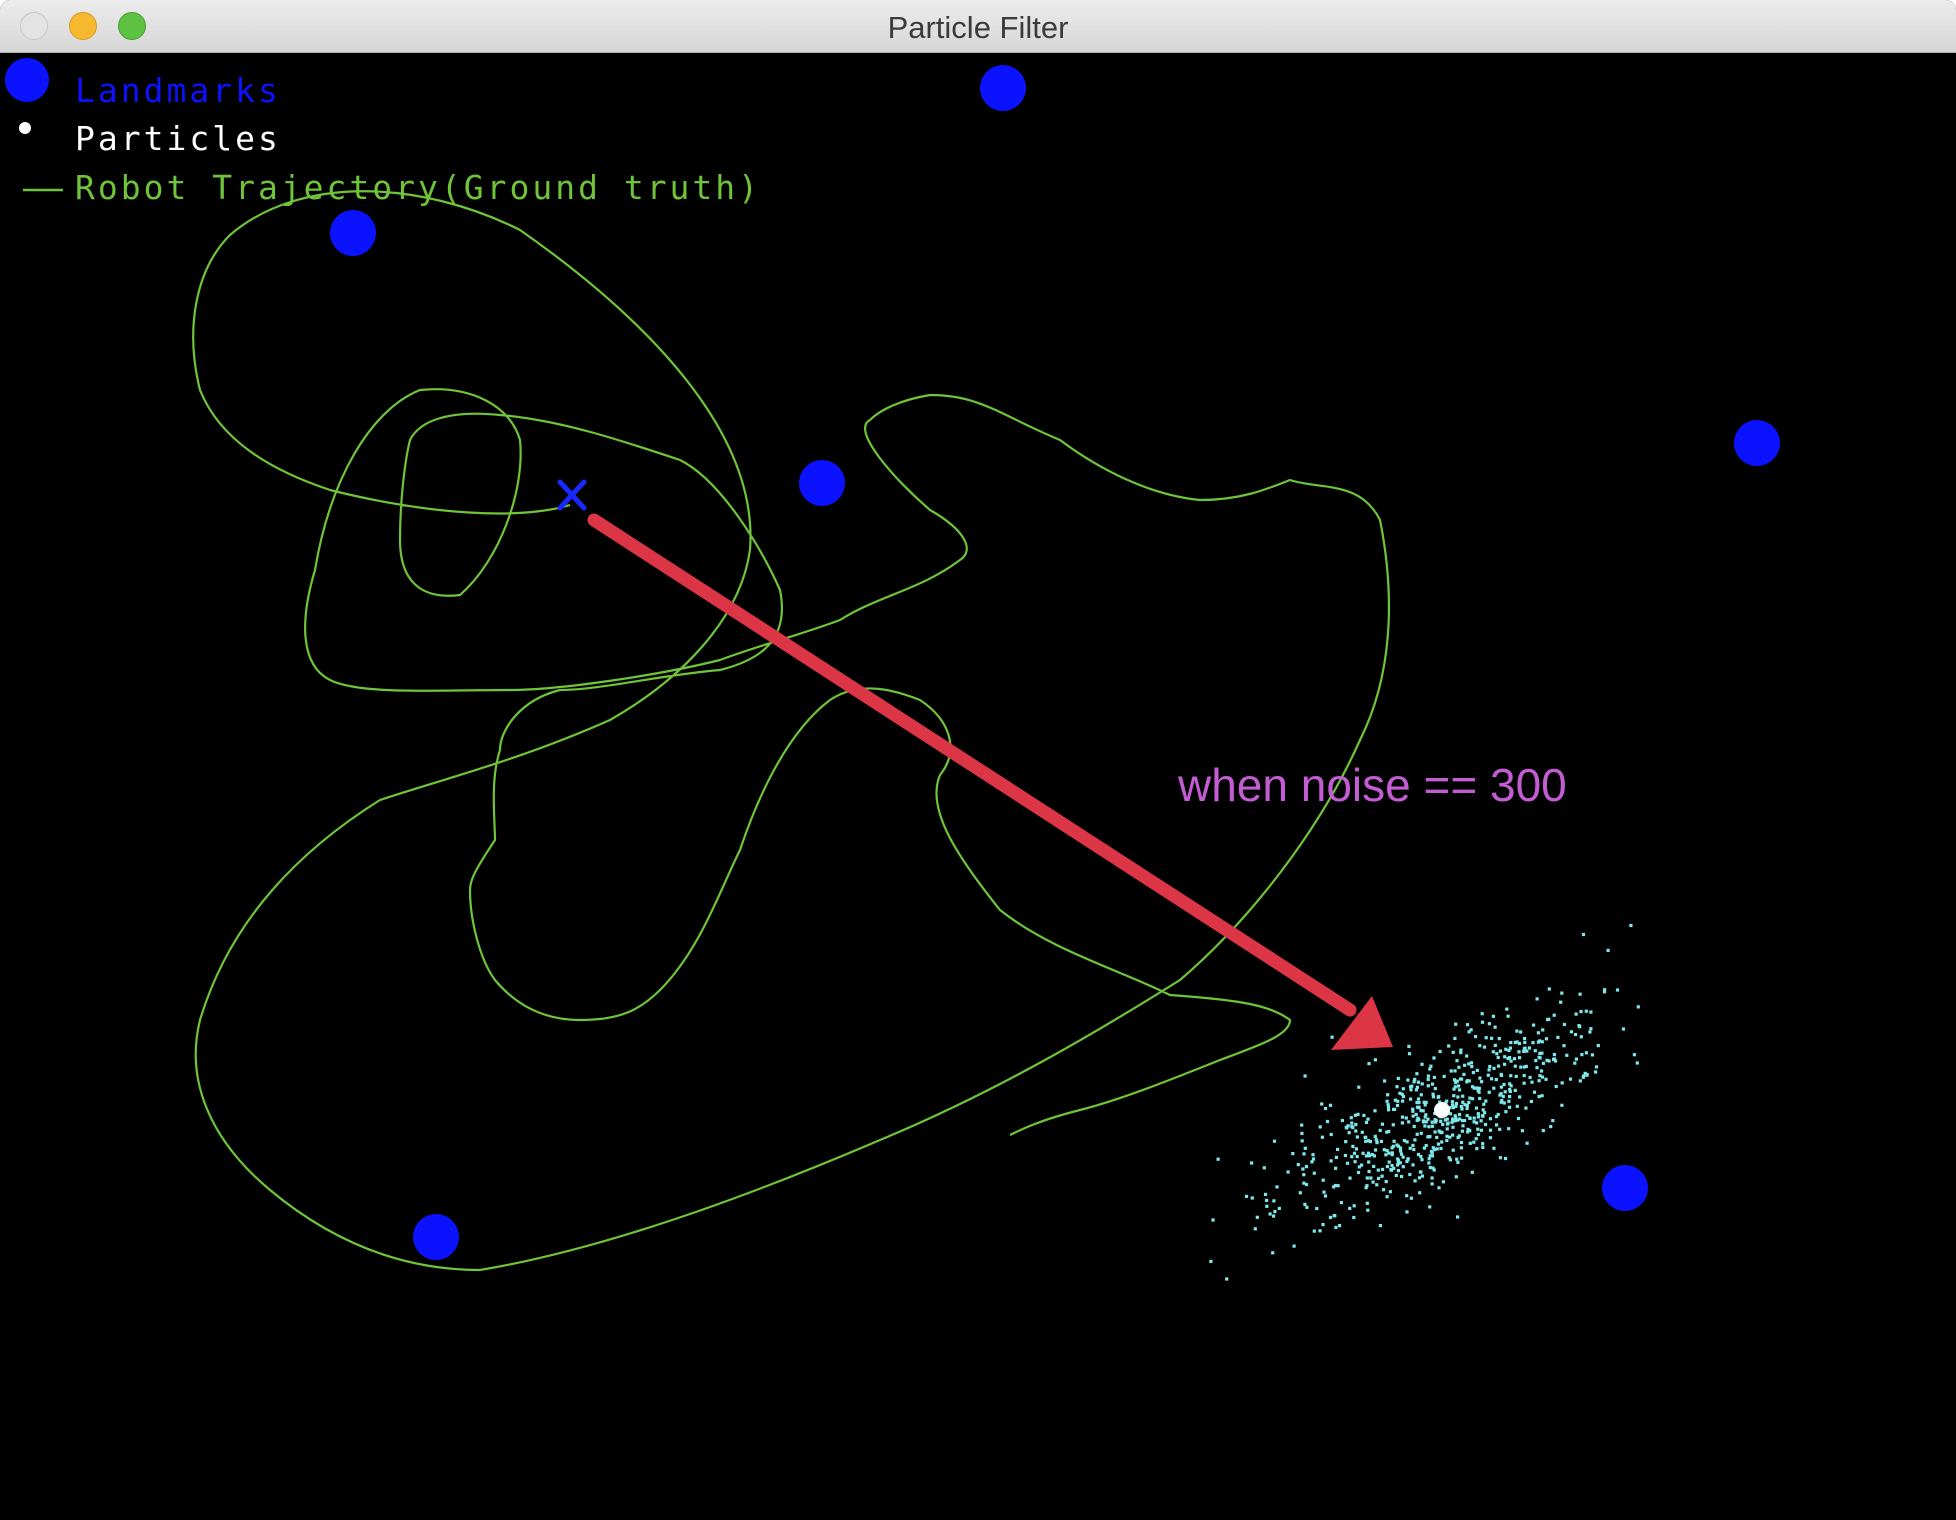 This screenshot has height=1520, width=1956. I want to click on title-bar: Particle Filter, so click(978, 26).